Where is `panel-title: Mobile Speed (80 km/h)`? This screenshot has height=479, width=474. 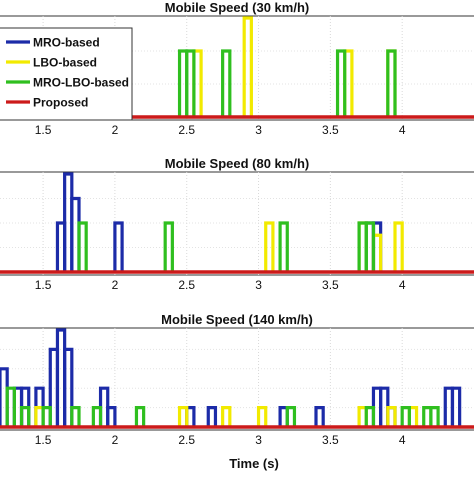
panel-title: Mobile Speed (80 km/h) is located at coordinates (237, 163).